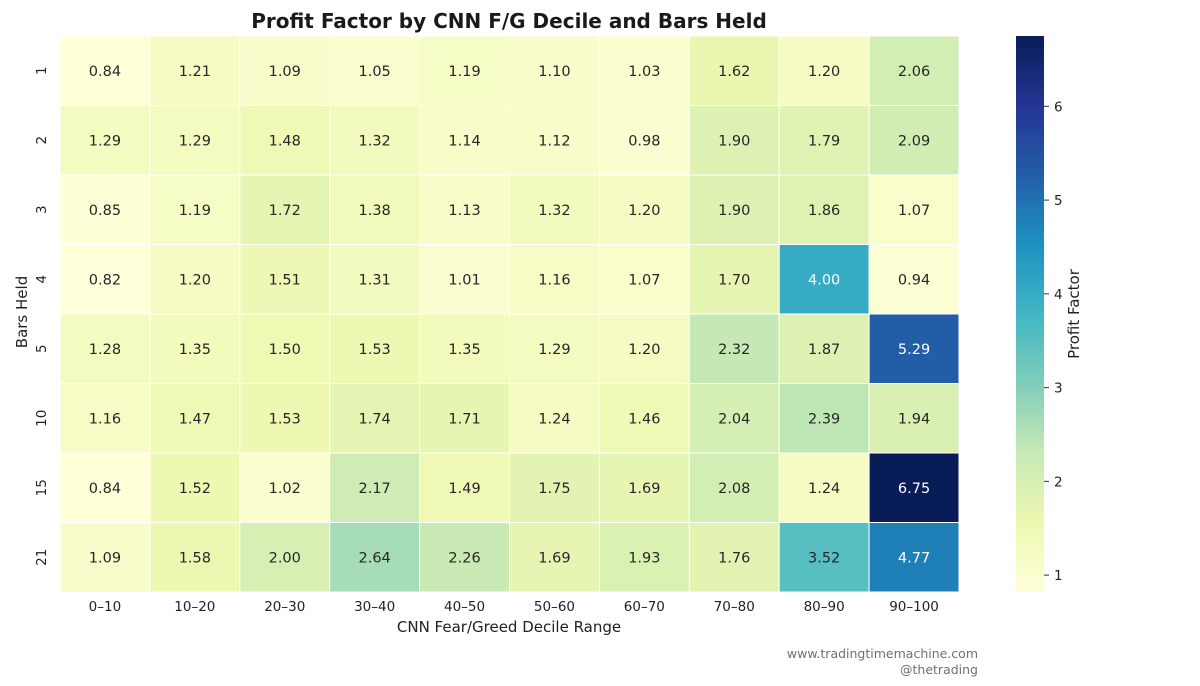 The image size is (1200, 686). What do you see at coordinates (42, 279) in the screenshot?
I see `y-tick-label: 4` at bounding box center [42, 279].